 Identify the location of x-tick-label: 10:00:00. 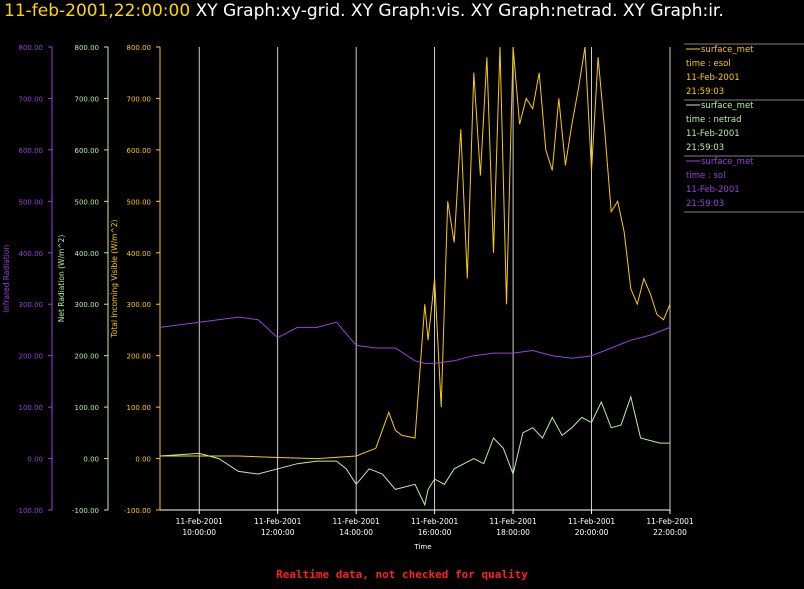
(199, 532).